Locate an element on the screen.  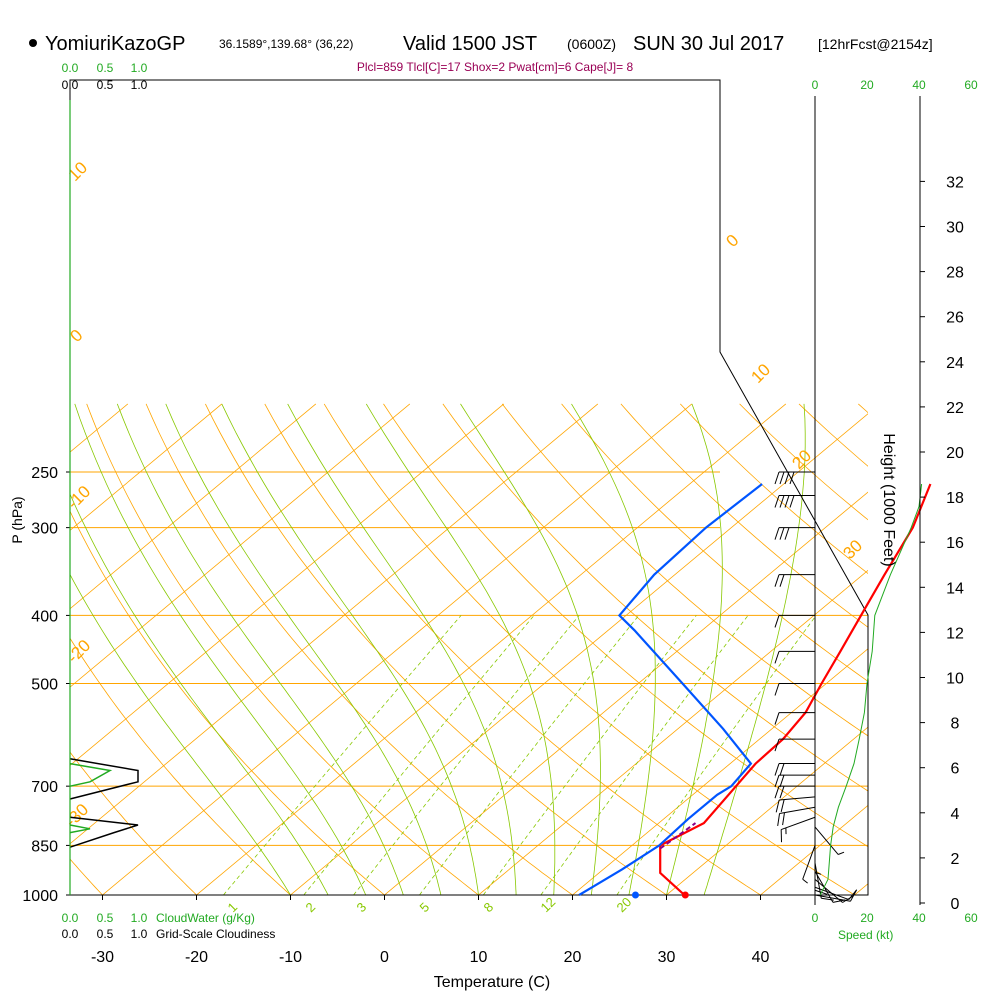
cloudwater-tick-bottom: 1.0 is located at coordinates (139, 918).